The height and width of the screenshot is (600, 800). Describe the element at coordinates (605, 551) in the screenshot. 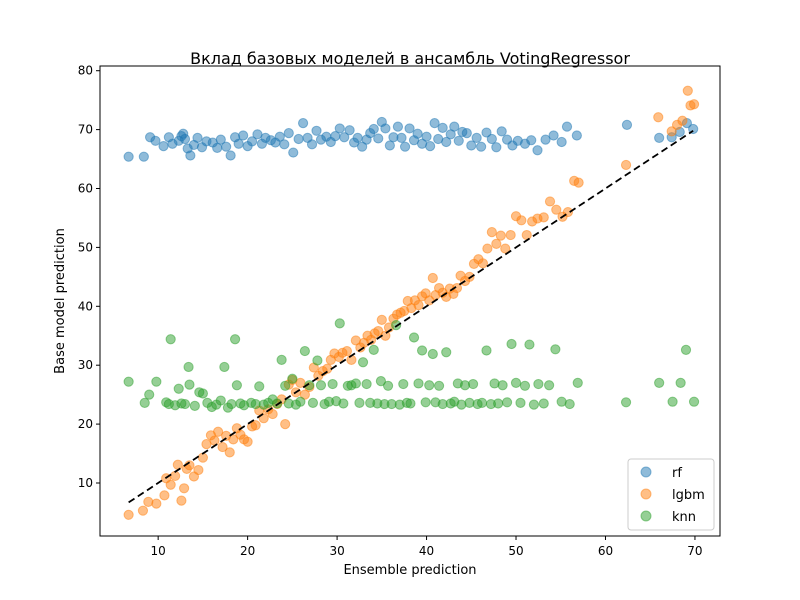

I see `x-tick-label: 60` at that location.